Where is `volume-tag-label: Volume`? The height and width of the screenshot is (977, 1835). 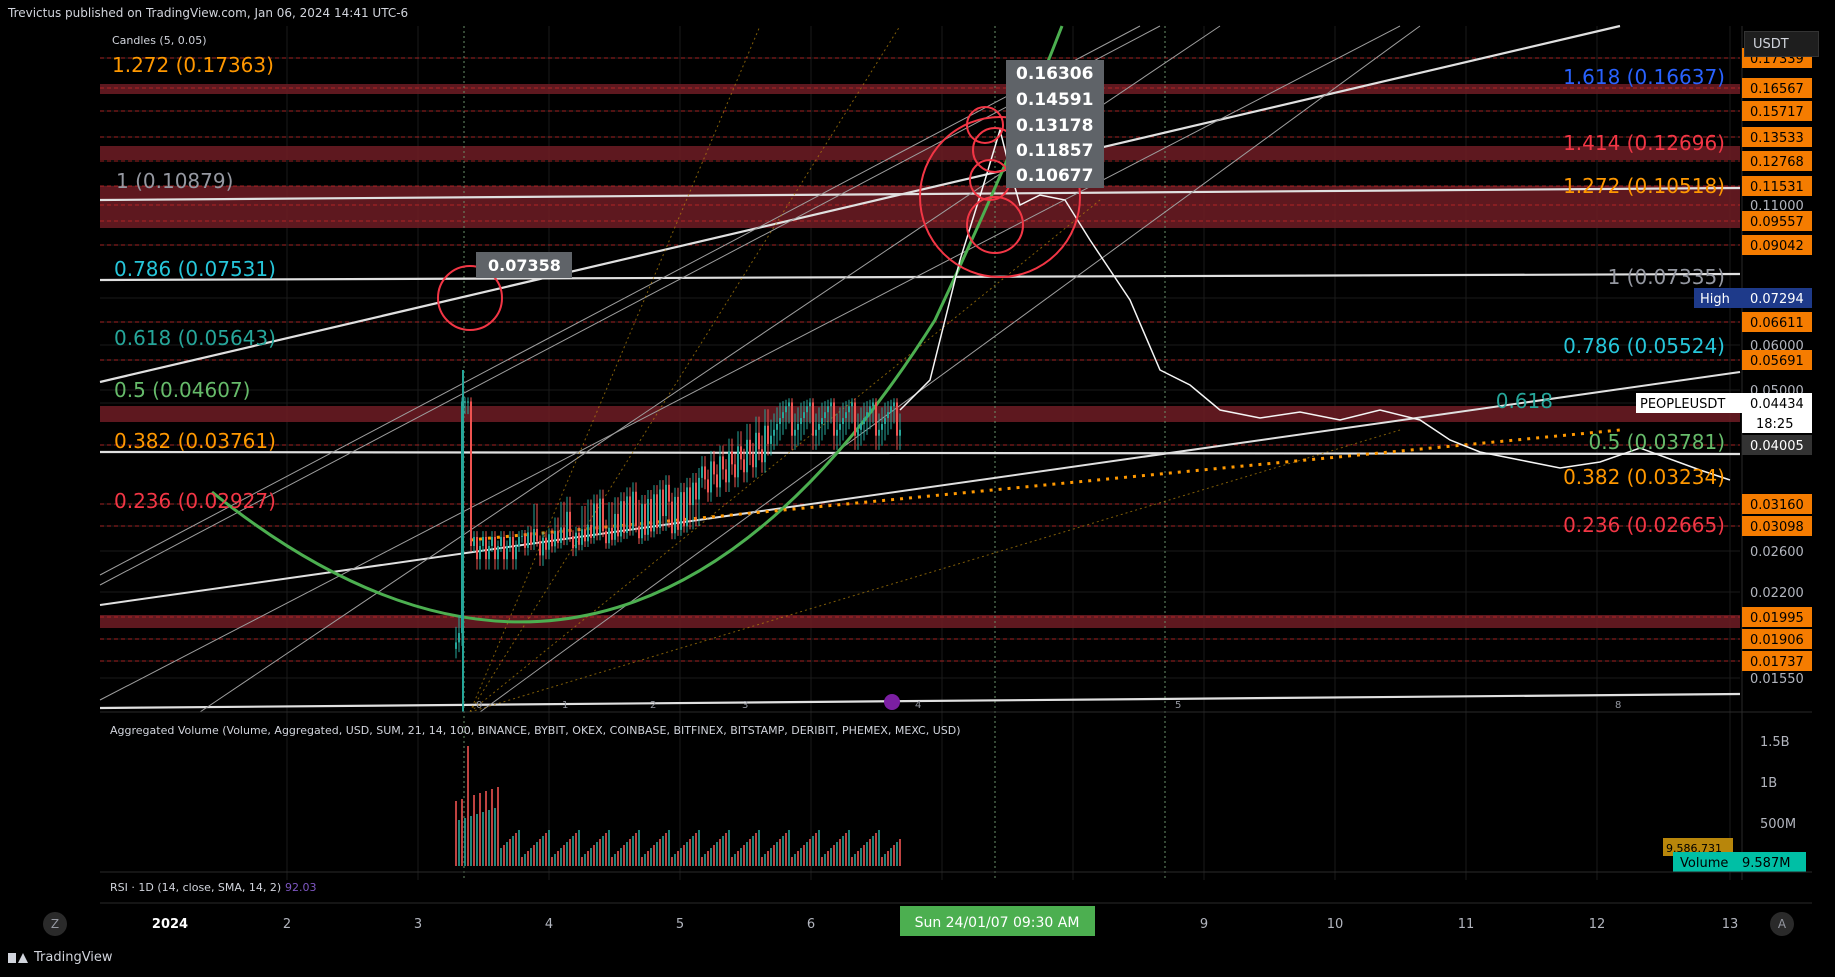 volume-tag-label: Volume is located at coordinates (1704, 863).